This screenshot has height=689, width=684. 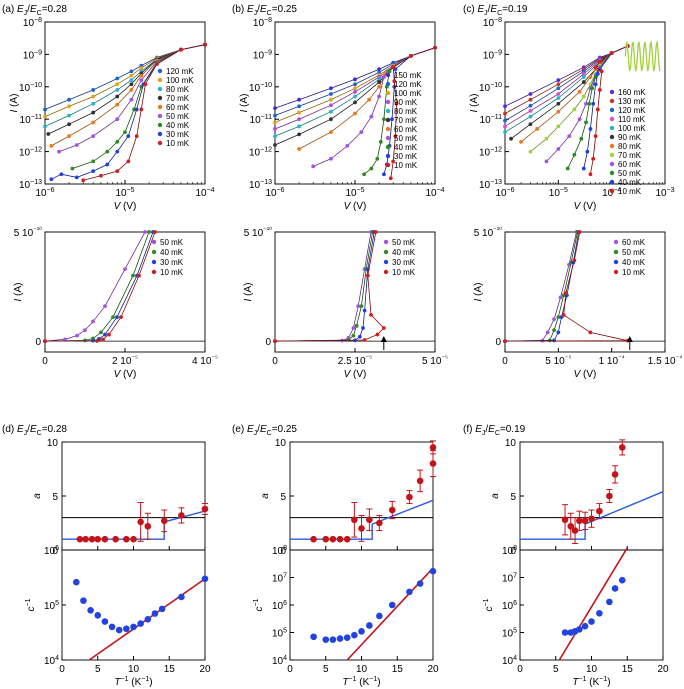 I want to click on legend-label: 50 mK, so click(x=404, y=242).